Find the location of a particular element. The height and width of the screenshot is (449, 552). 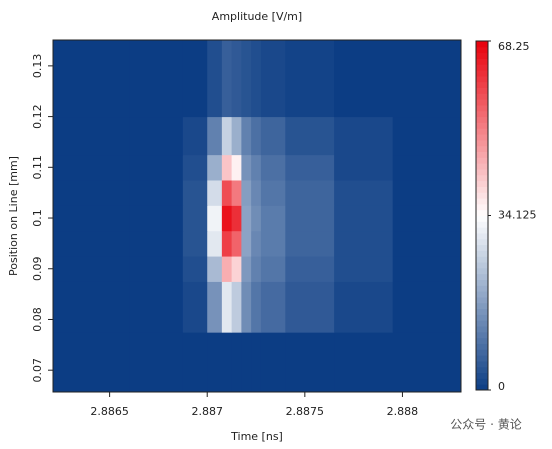

x-tick-label: 2.8865 is located at coordinates (109, 411).